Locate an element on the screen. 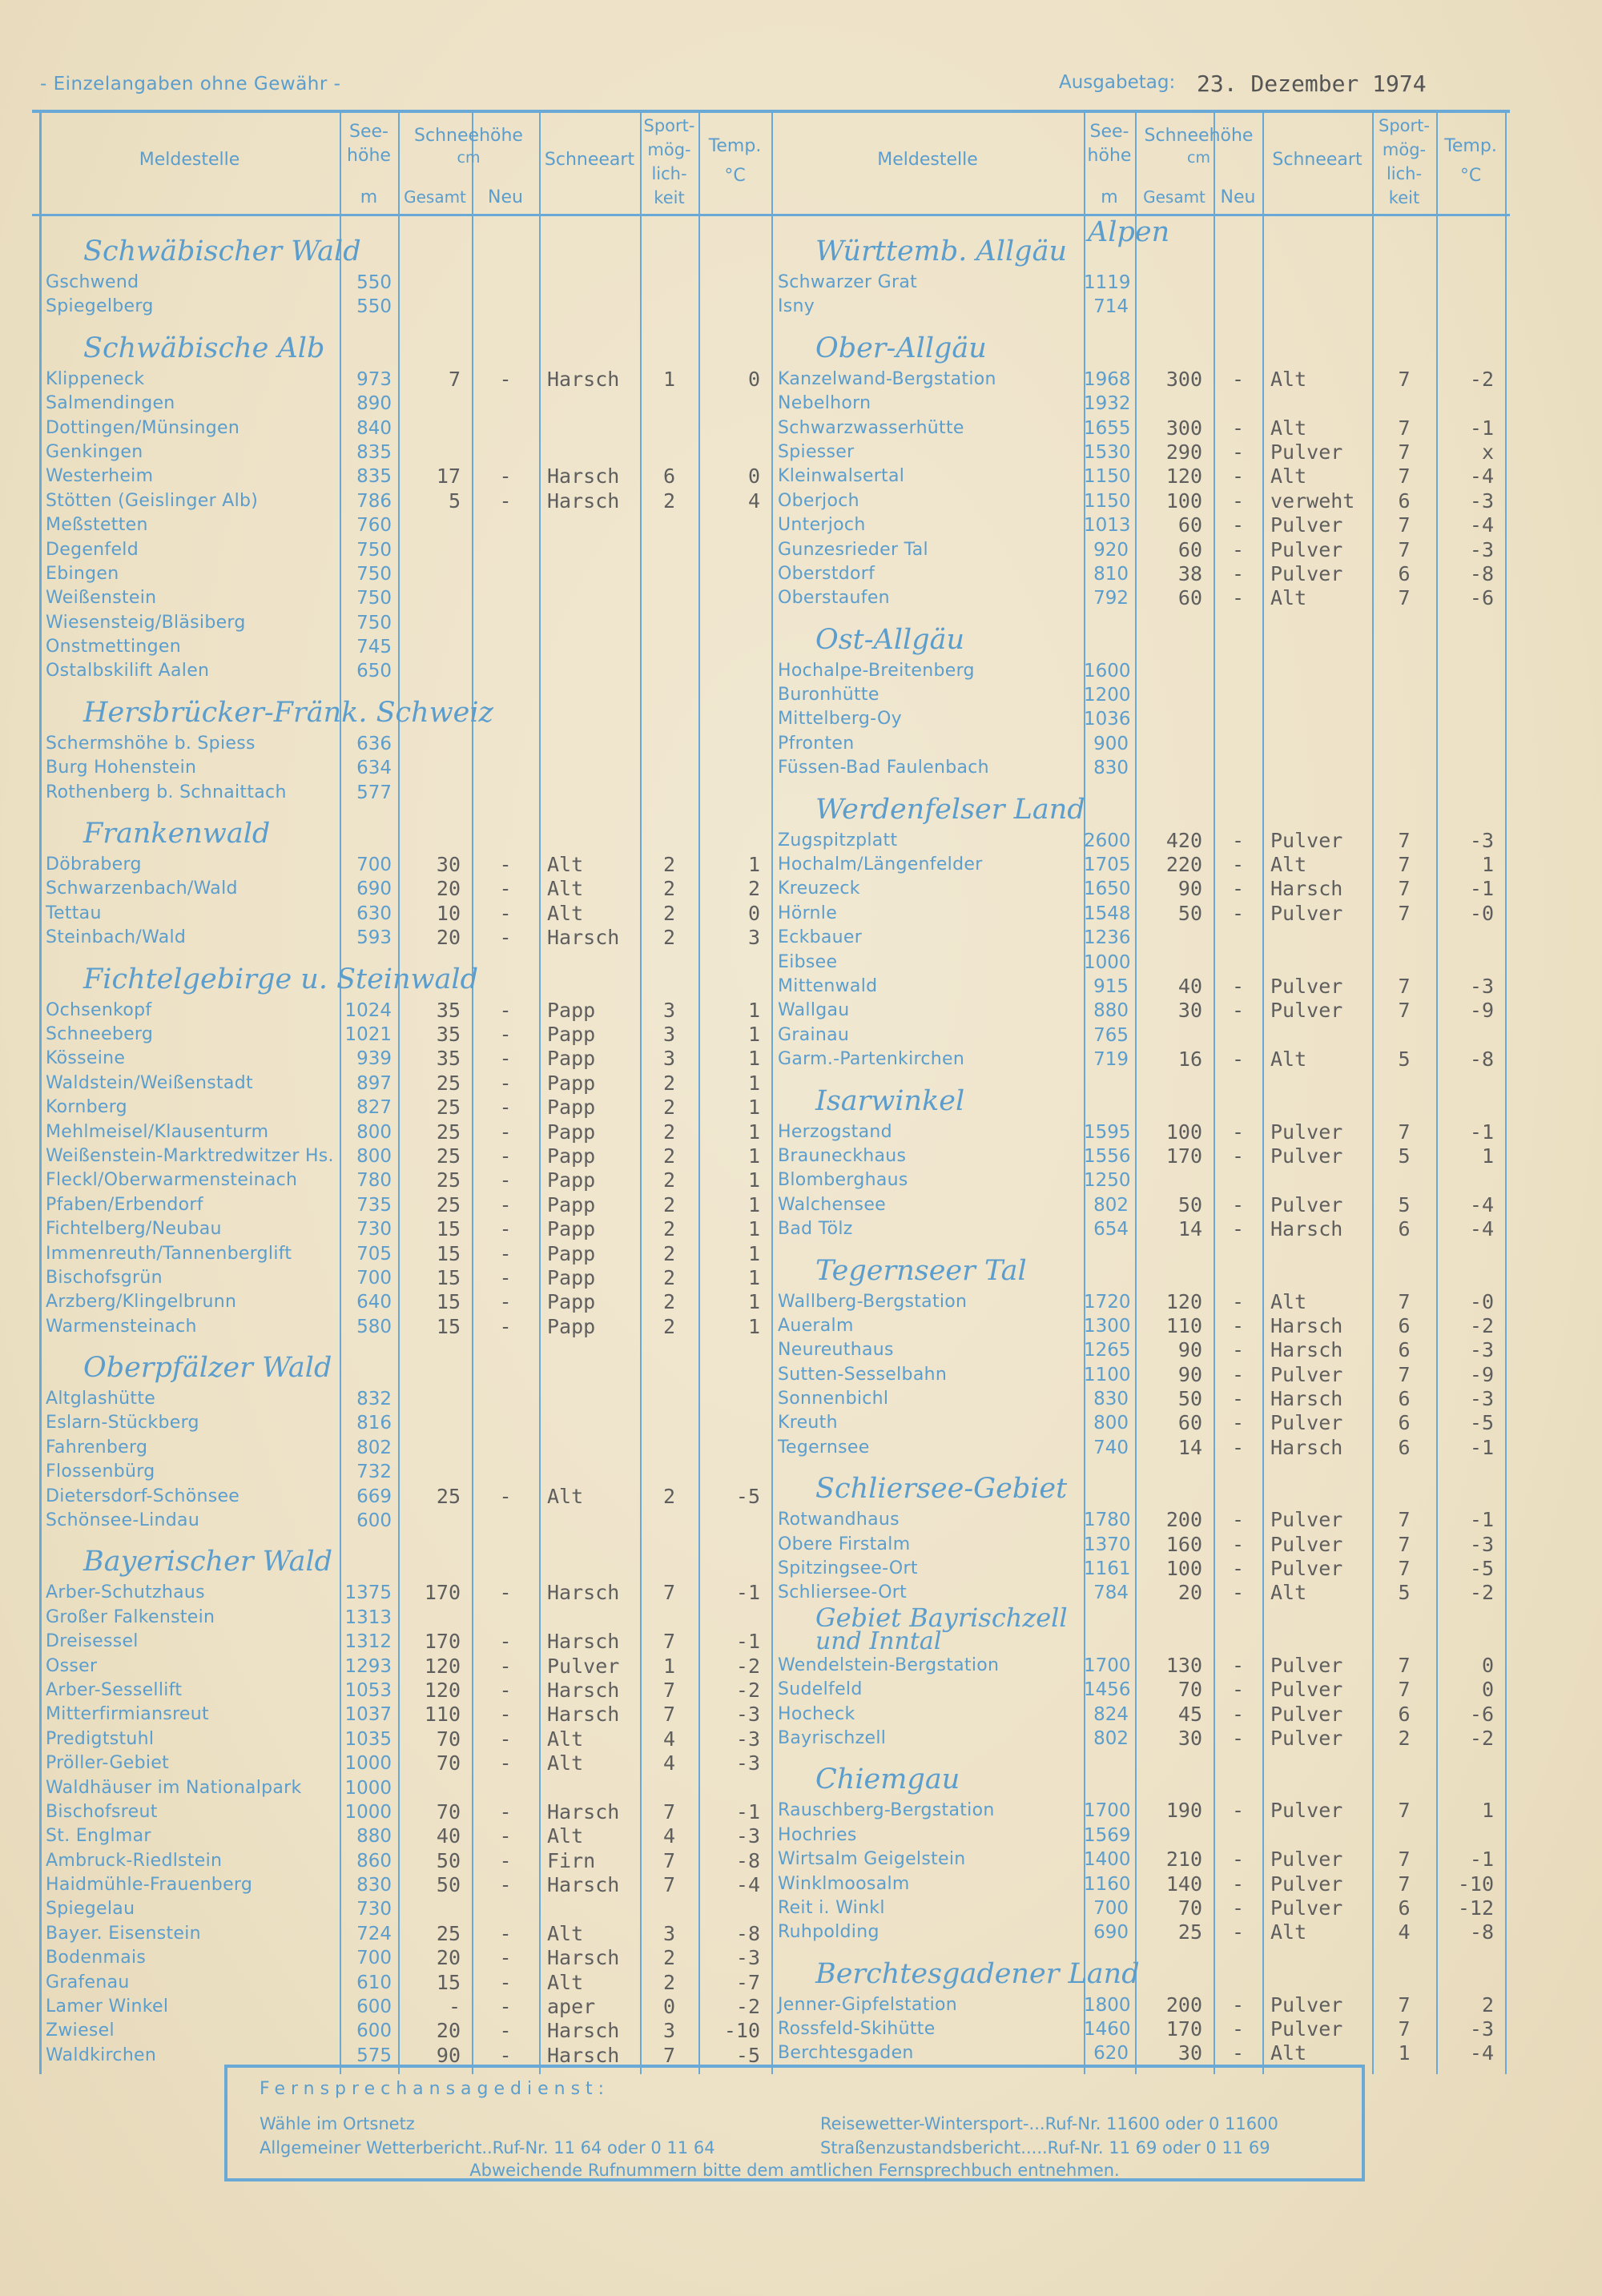 This screenshot has height=2296, width=1602. header-altitude-unit: m is located at coordinates (369, 197).